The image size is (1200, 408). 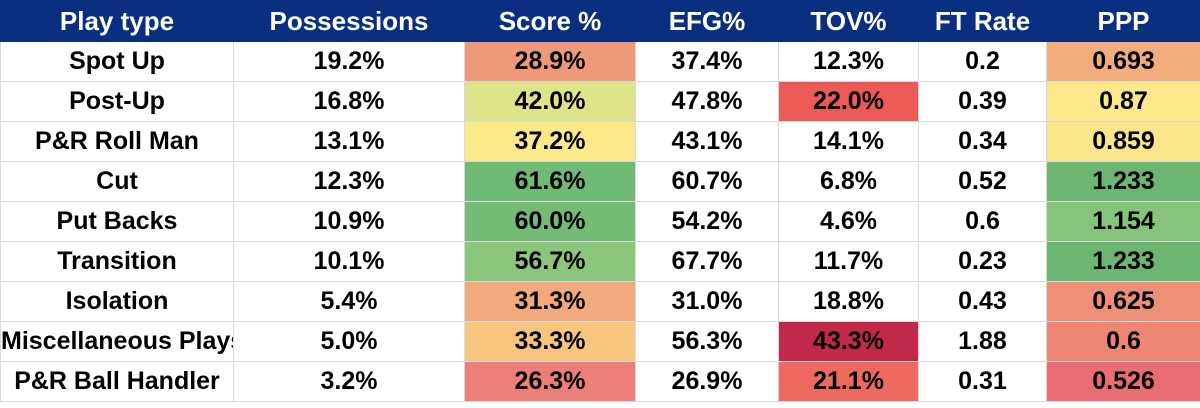 I want to click on table-row: Post-Up 16.8% 42.0% 47.8% 22.0% 0.39 0.87, so click(x=600, y=101).